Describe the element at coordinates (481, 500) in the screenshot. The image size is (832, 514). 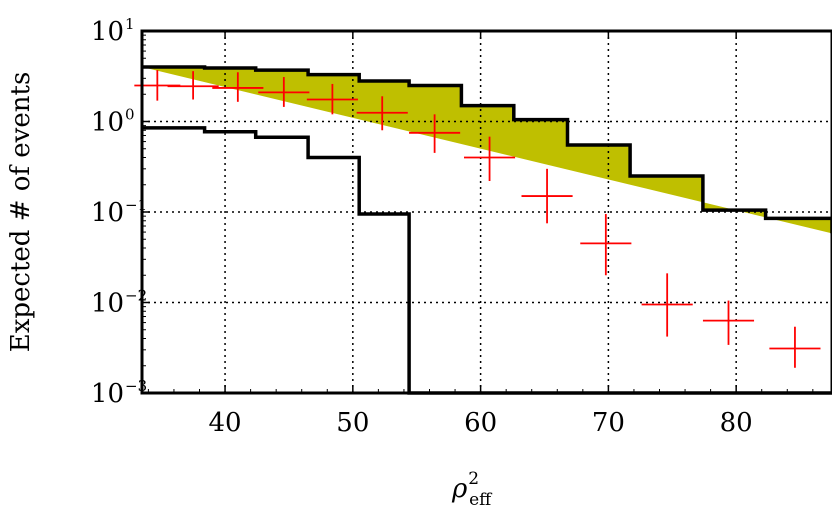
I see `x-axis-label-subscript: eff` at that location.